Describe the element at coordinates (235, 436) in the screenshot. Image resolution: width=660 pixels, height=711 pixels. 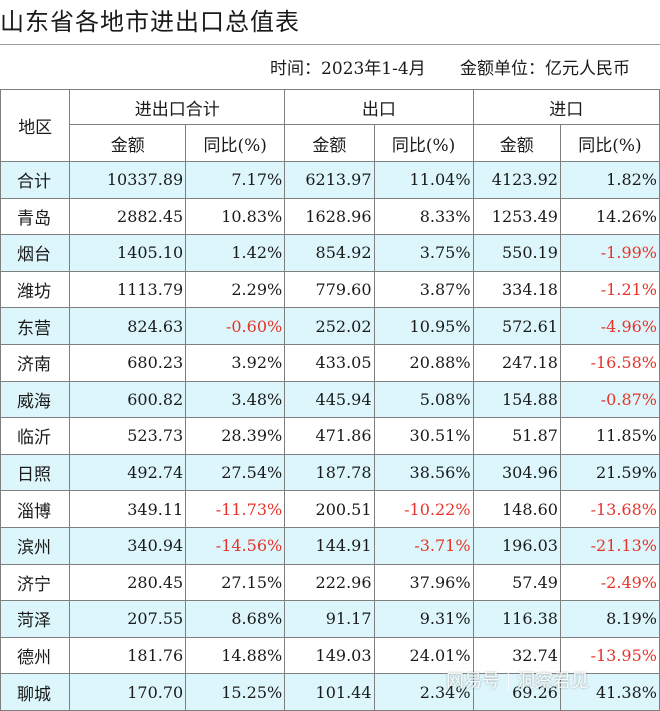
I see `cell-total-yoy: 28.39%` at that location.